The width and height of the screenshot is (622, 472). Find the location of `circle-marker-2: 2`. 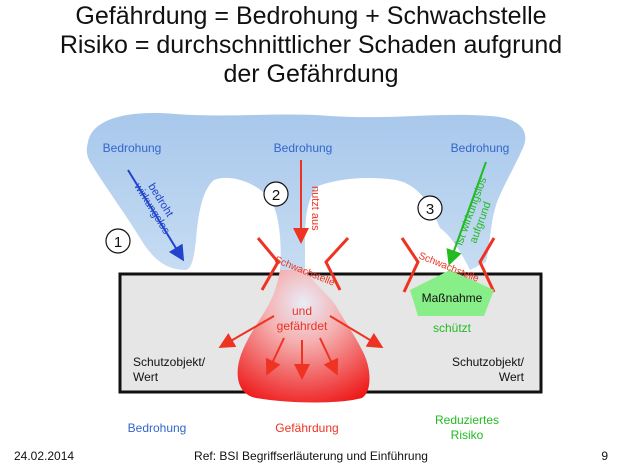

circle-marker-2: 2 is located at coordinates (276, 194).